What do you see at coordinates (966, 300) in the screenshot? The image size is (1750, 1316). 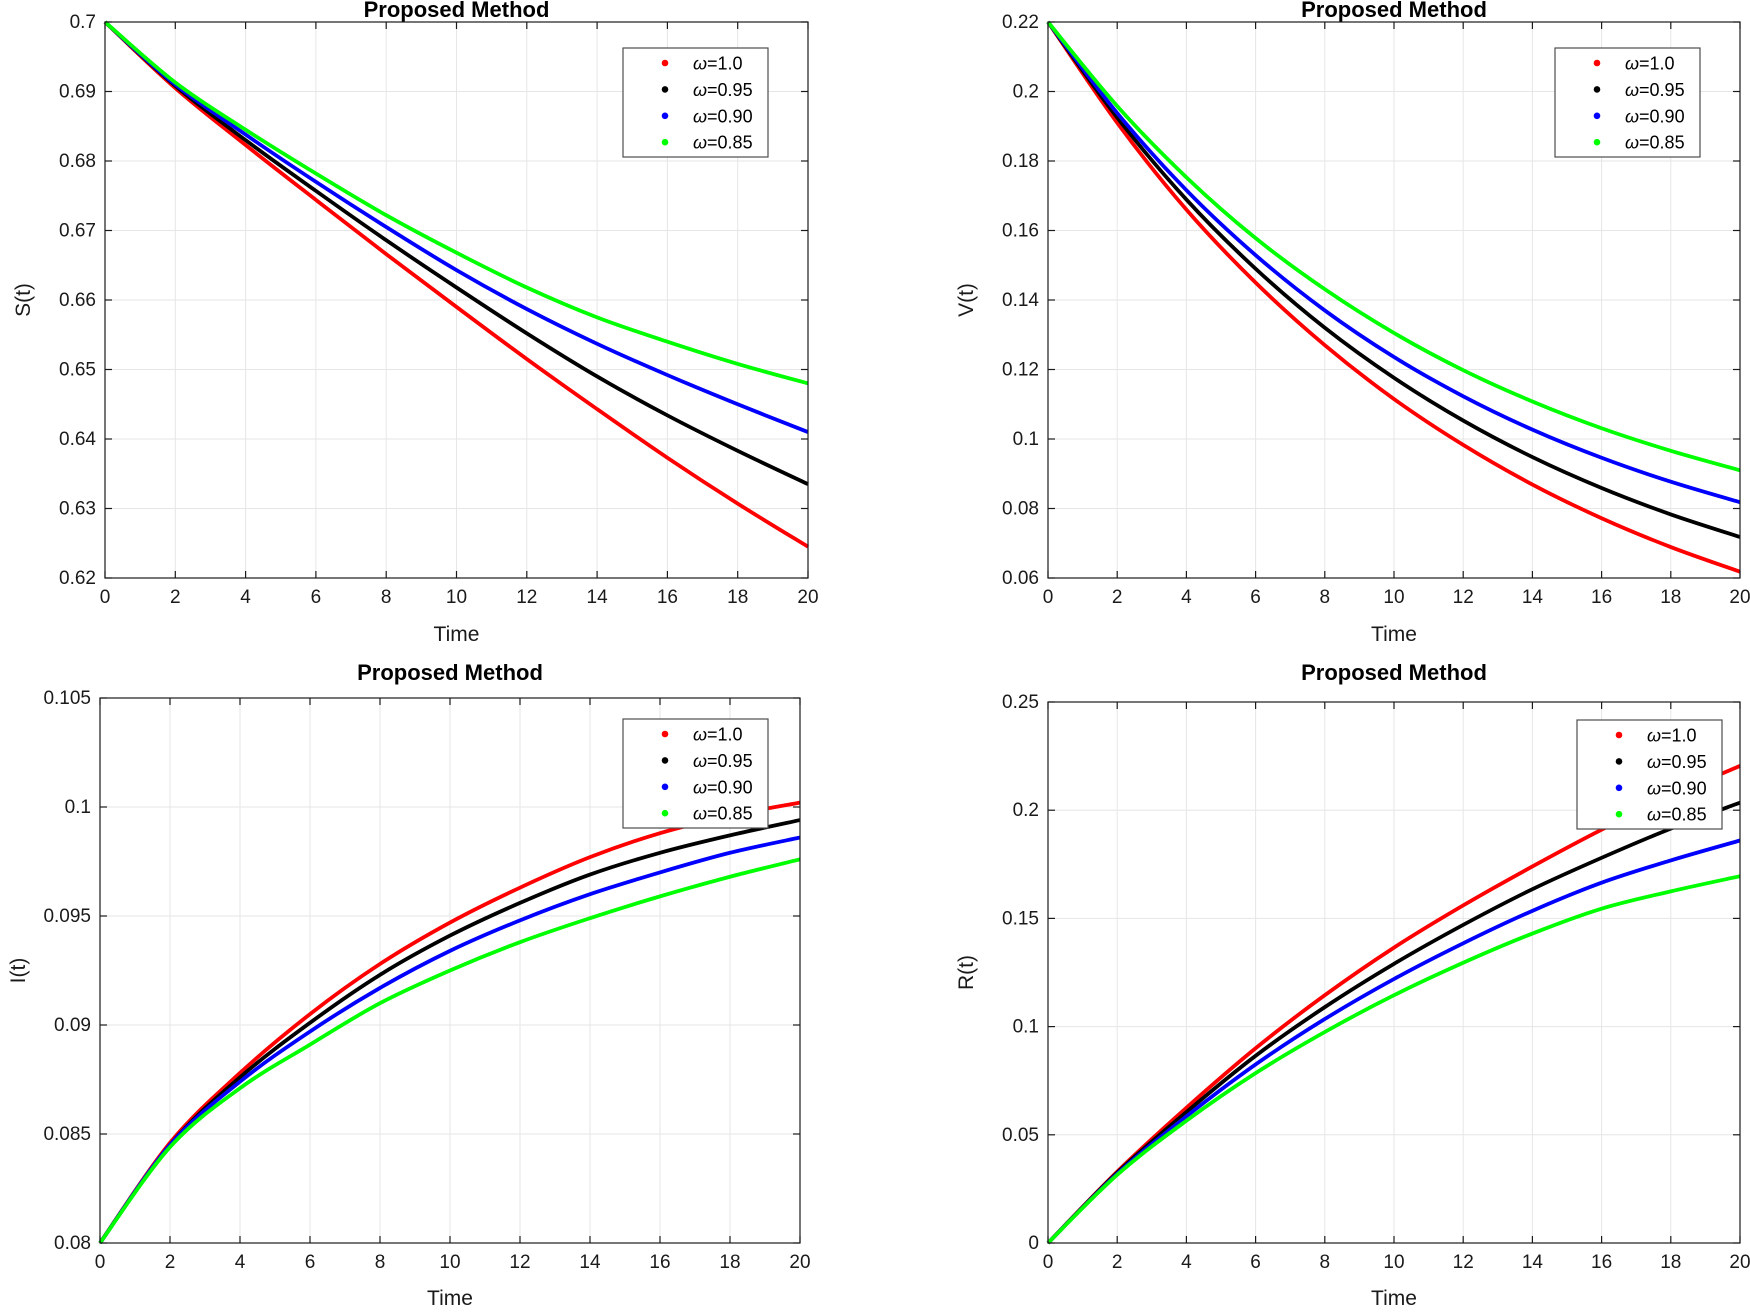 I see `y-axis-label: V(t)` at bounding box center [966, 300].